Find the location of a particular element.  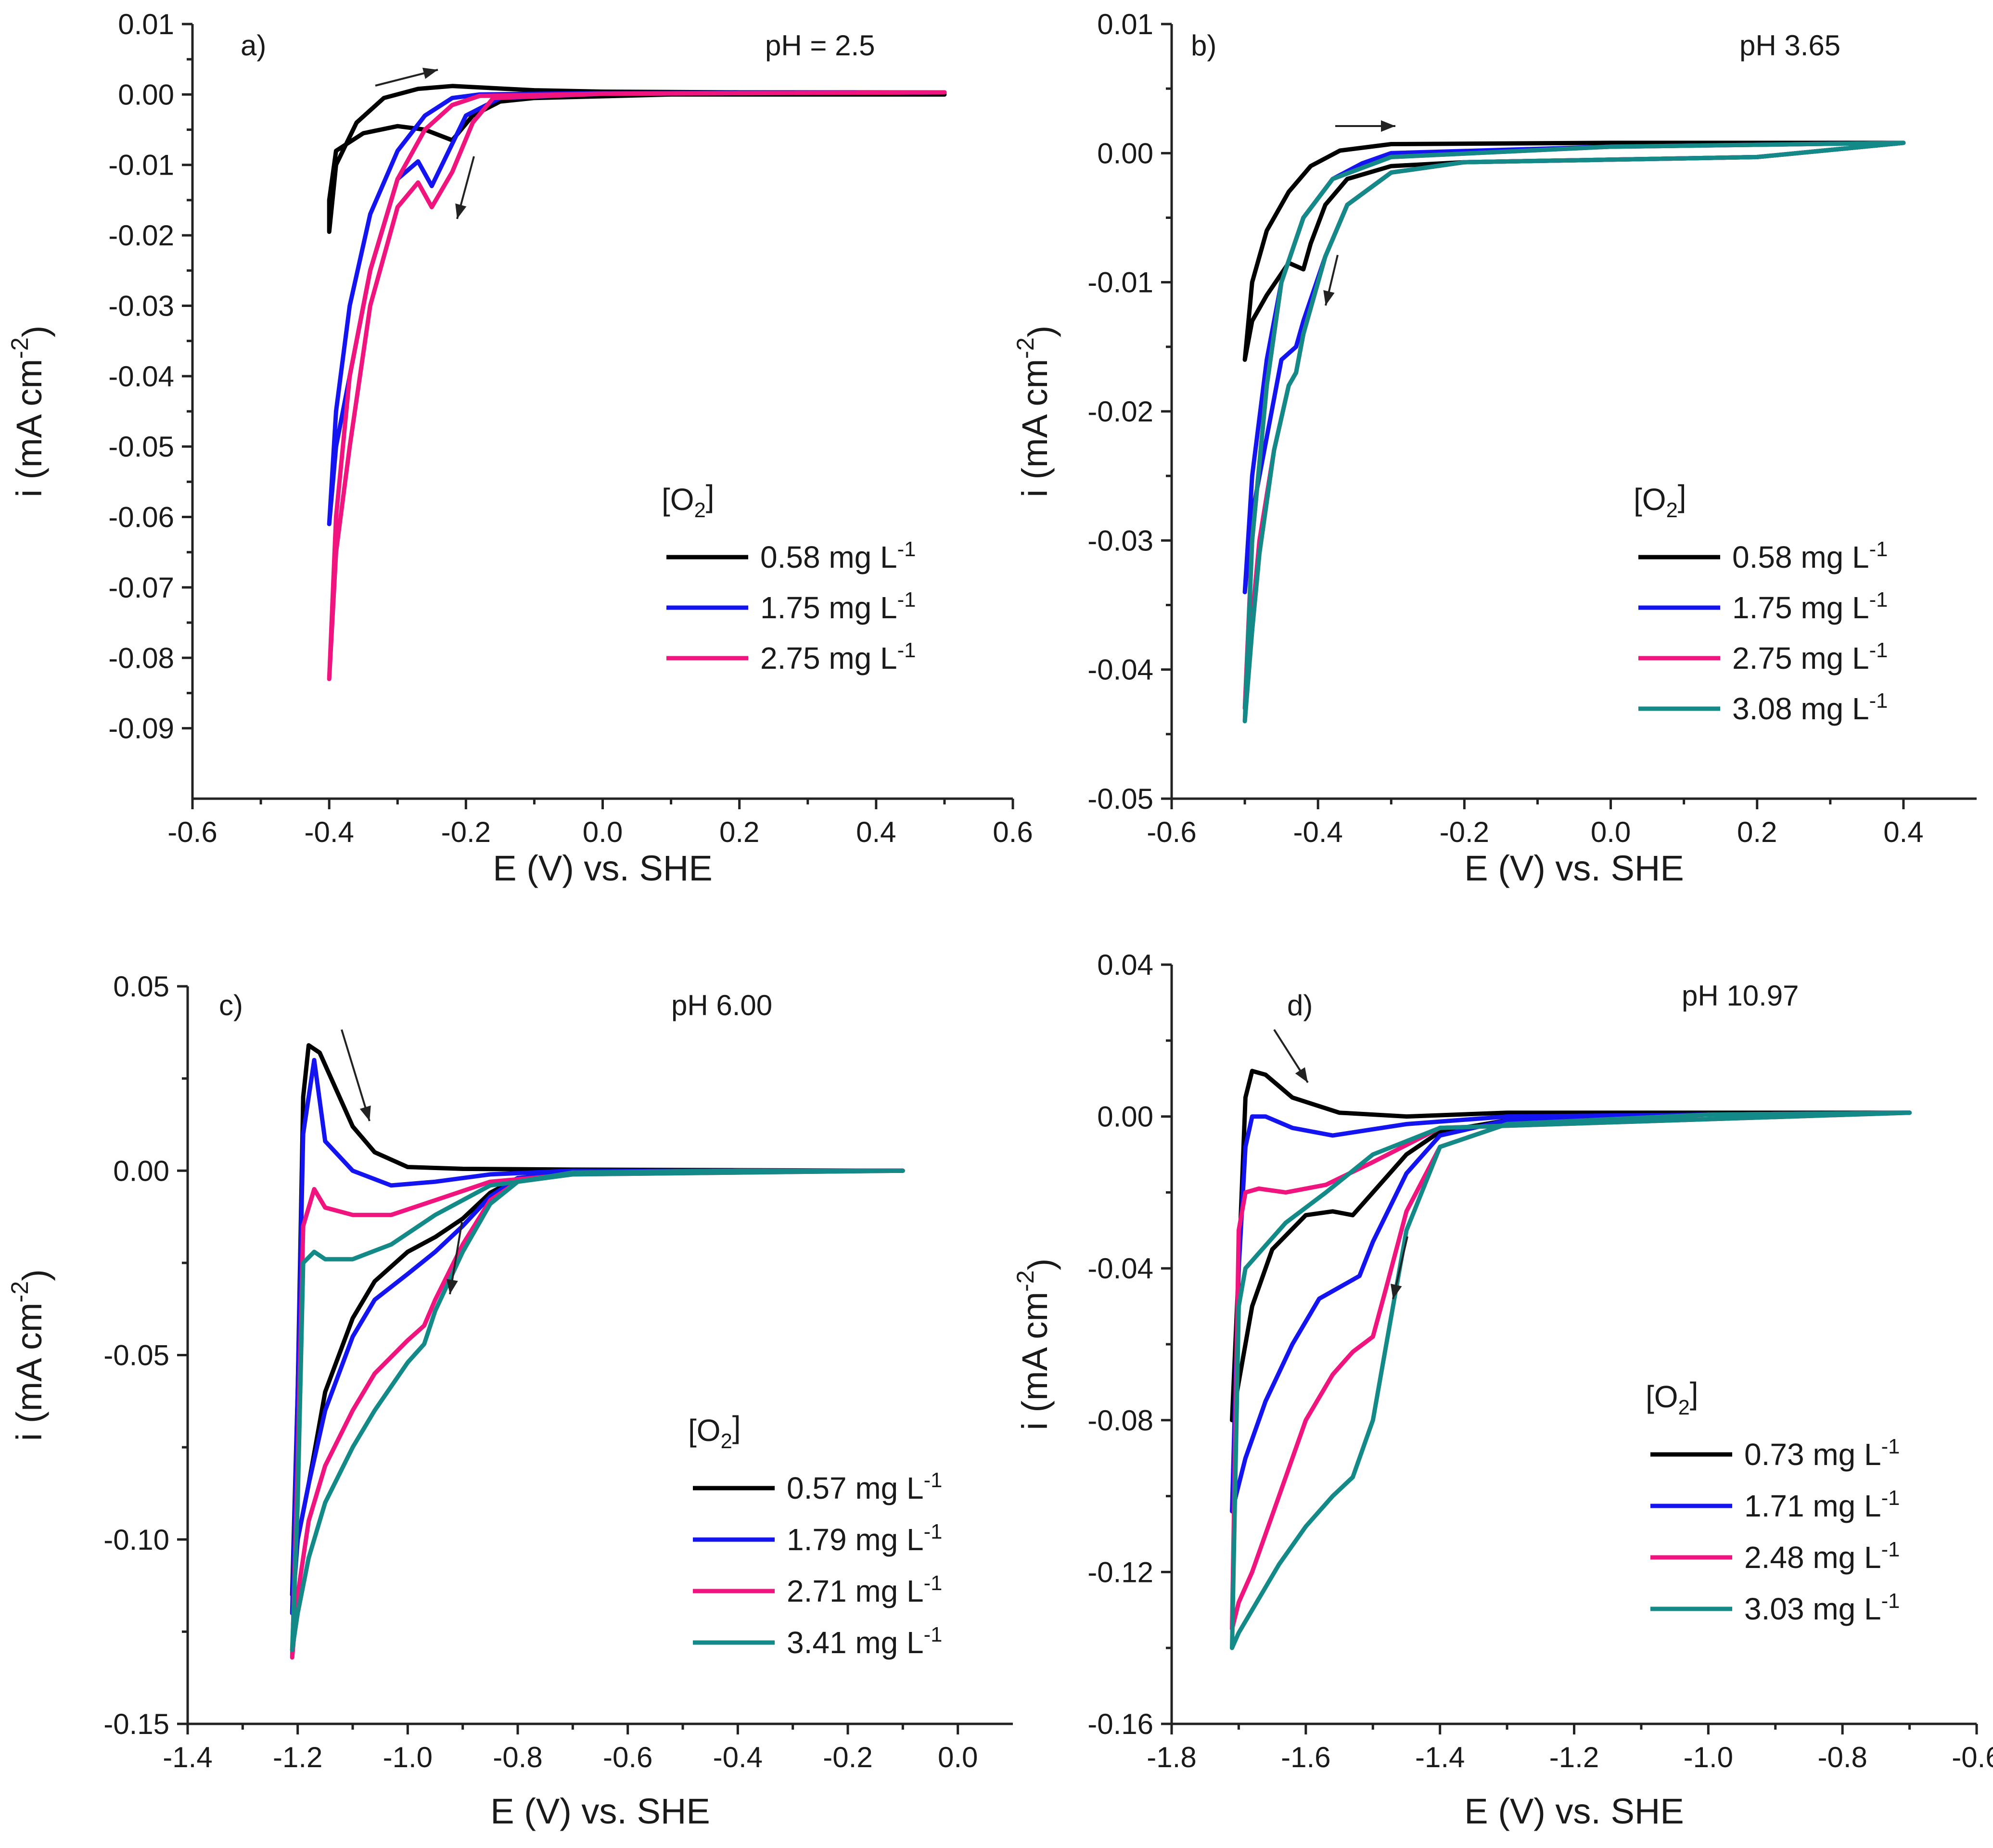

legend-entry-3: 2.71 mg L-1 is located at coordinates (865, 1590).